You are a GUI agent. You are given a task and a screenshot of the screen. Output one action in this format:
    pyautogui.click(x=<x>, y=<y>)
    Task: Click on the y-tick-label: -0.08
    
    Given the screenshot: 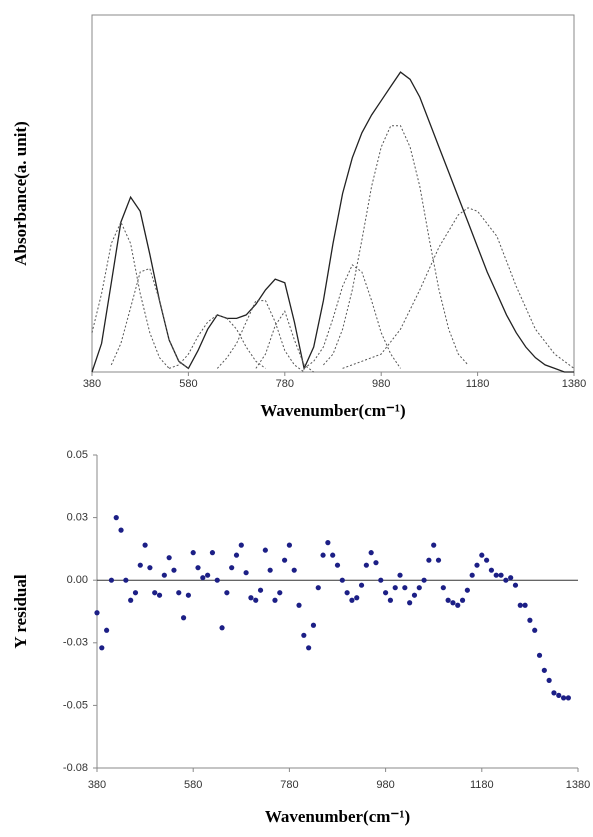 What is the action you would take?
    pyautogui.click(x=75, y=768)
    